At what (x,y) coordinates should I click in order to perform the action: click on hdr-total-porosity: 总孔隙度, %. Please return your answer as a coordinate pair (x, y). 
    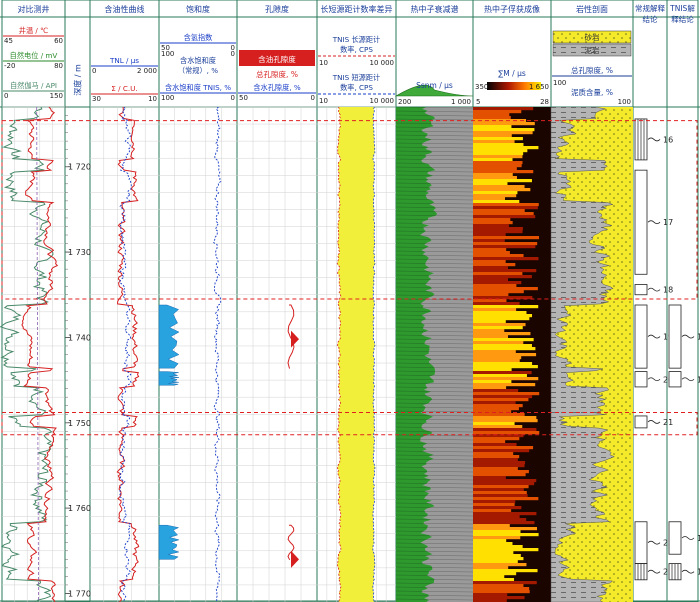
    Looking at the image, I should click on (277, 74).